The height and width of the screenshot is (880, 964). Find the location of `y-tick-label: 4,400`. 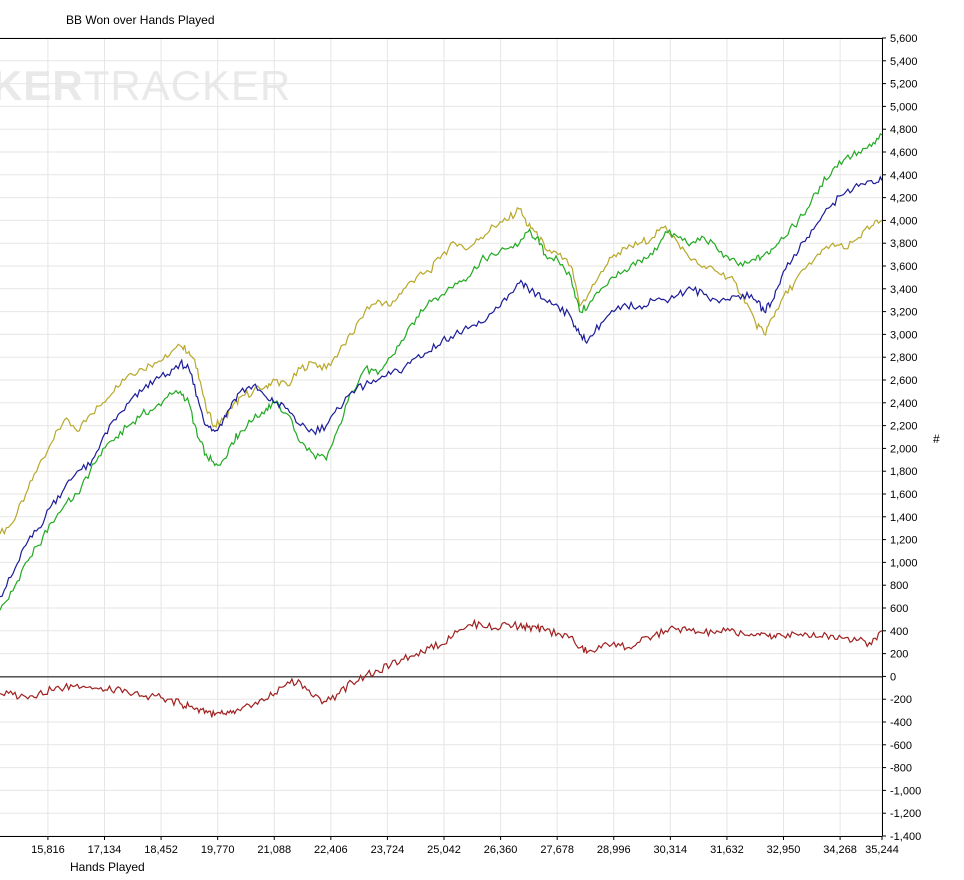

y-tick-label: 4,400 is located at coordinates (904, 176).